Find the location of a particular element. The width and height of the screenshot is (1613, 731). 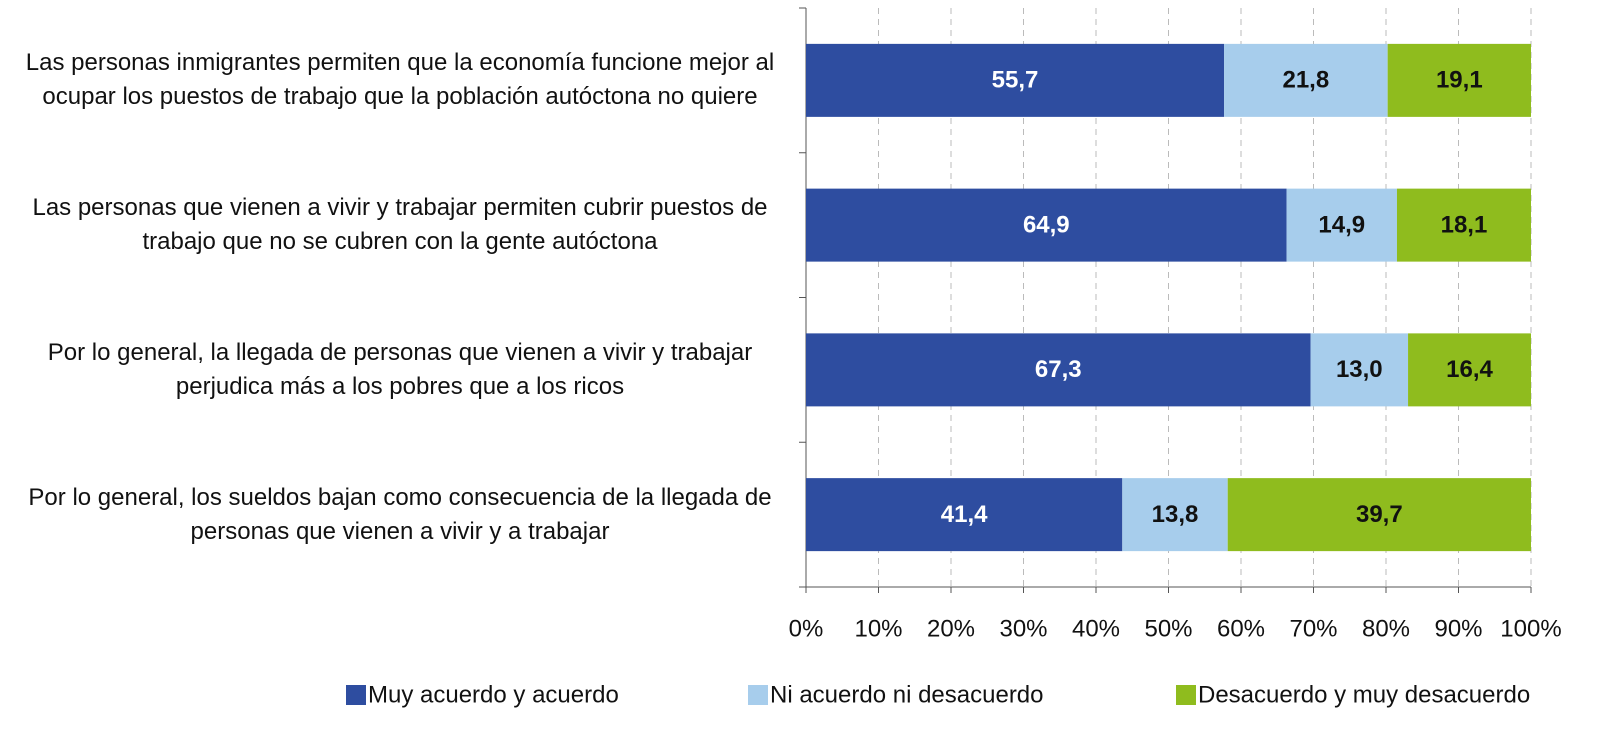

data-label: 18,1 is located at coordinates (1464, 224).